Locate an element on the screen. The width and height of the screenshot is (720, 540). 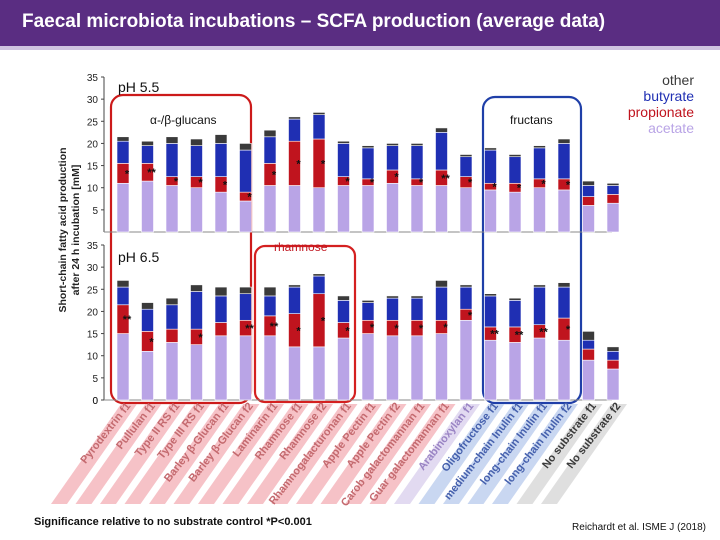
rhamnose-outline is located at coordinates (305, 324).